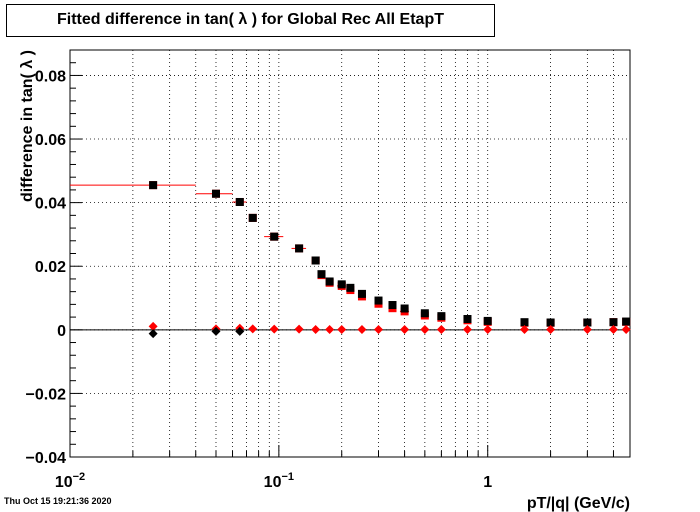 This screenshot has height=512, width=700. I want to click on y-tick-label: −0.04, so click(46, 458).